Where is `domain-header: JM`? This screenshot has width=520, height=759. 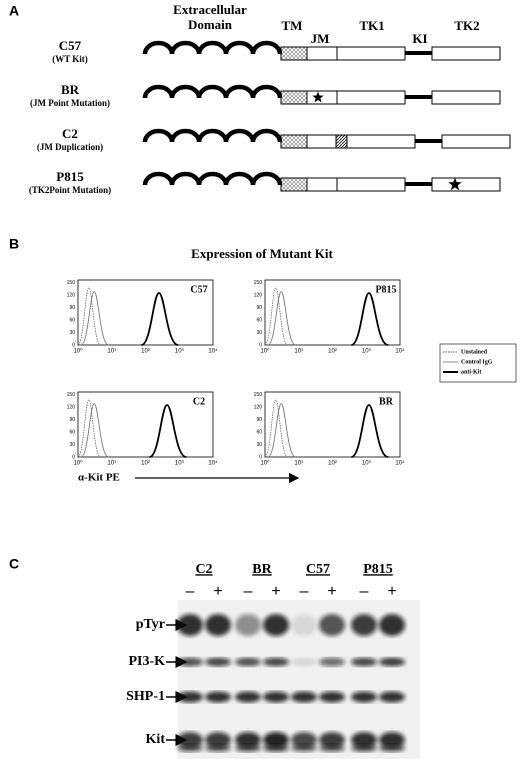
domain-header: JM is located at coordinates (320, 38).